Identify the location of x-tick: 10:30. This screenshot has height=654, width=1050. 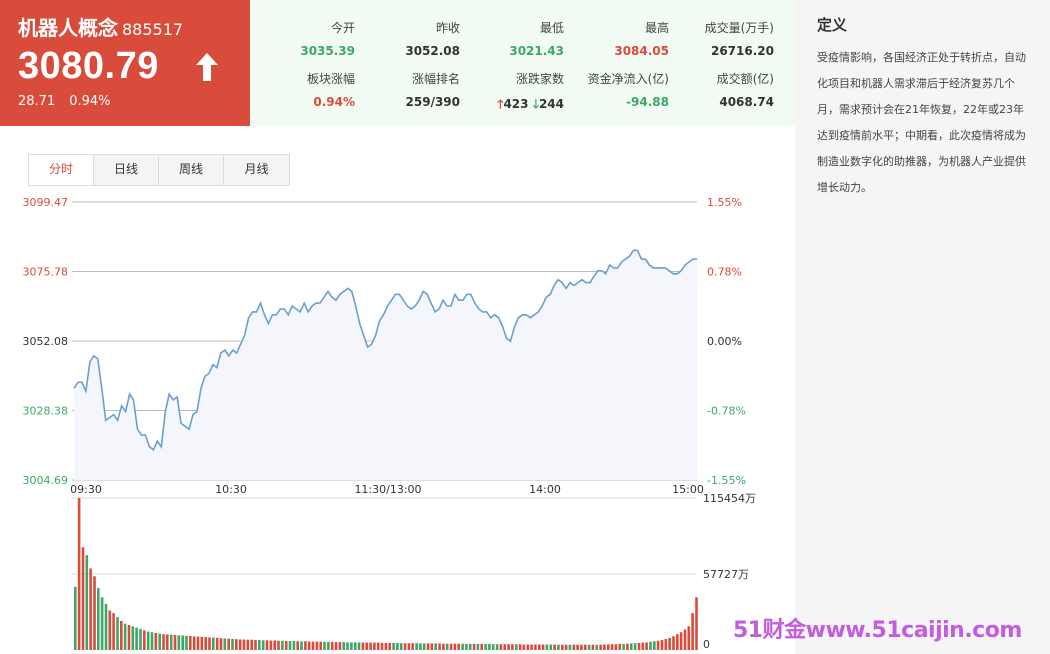
(231, 489).